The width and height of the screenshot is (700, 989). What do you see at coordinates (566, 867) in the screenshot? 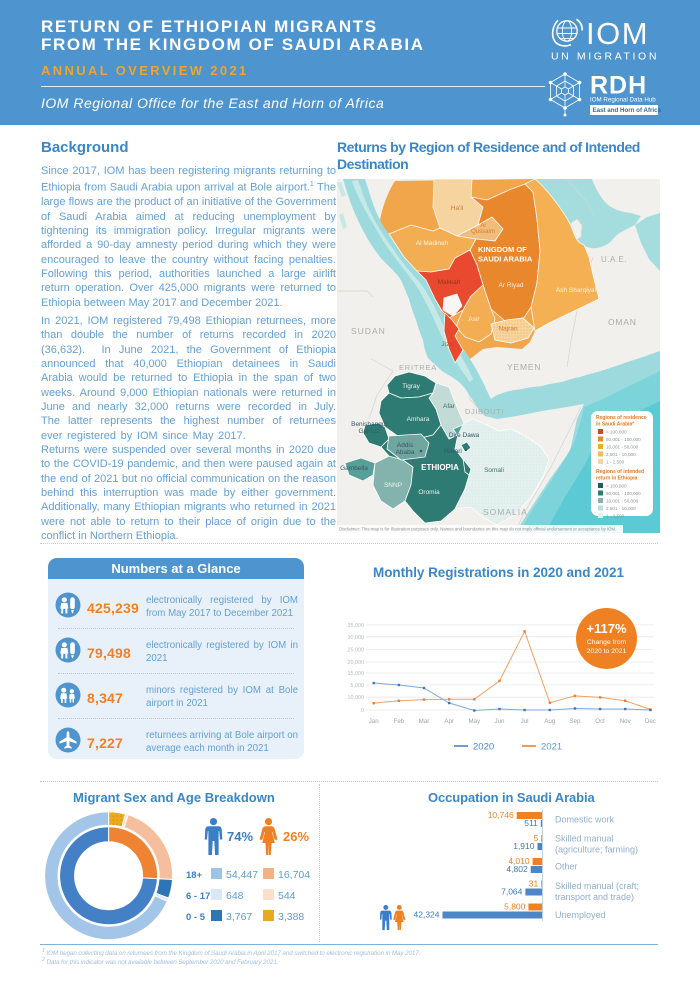
I see `svg-text: Other` at bounding box center [566, 867].